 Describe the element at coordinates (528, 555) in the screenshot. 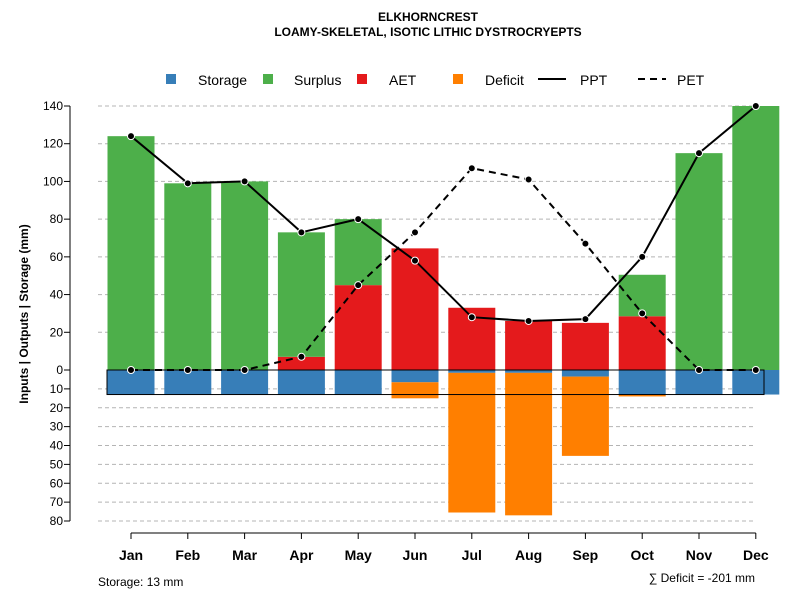

I see `x-tick-label: Aug` at that location.